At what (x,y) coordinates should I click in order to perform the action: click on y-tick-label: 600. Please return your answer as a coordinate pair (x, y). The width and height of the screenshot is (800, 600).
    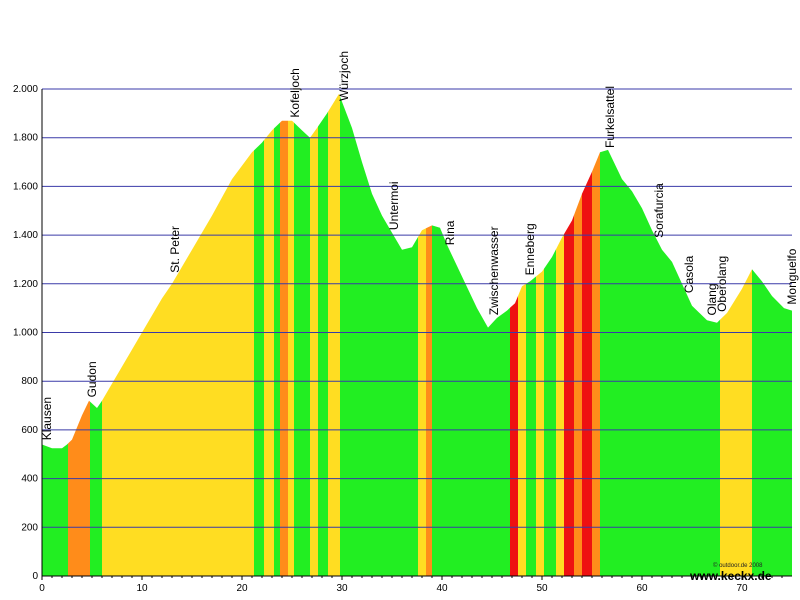
    Looking at the image, I should click on (29, 430).